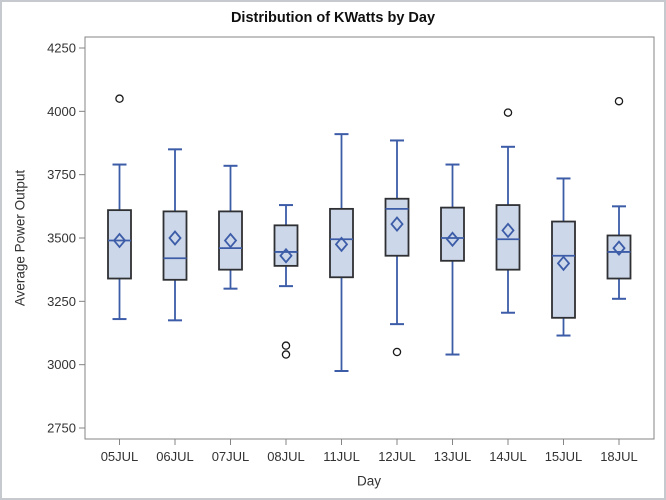 This screenshot has height=500, width=666. I want to click on x-tick-label: 13JUL, so click(453, 456).